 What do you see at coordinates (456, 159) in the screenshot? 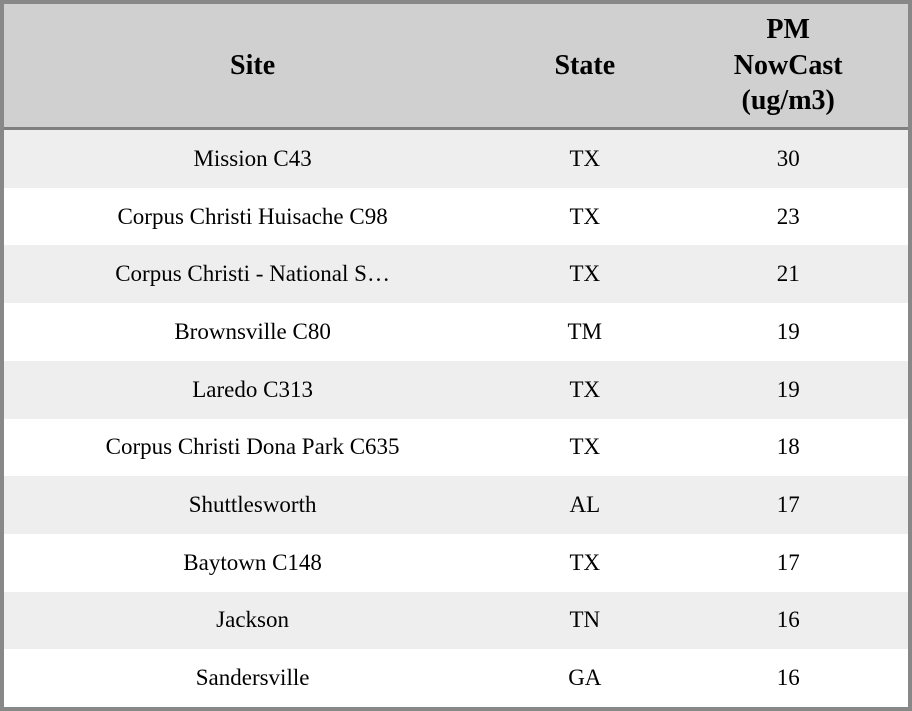
I see `table-row: Mission C43 TX 30` at bounding box center [456, 159].